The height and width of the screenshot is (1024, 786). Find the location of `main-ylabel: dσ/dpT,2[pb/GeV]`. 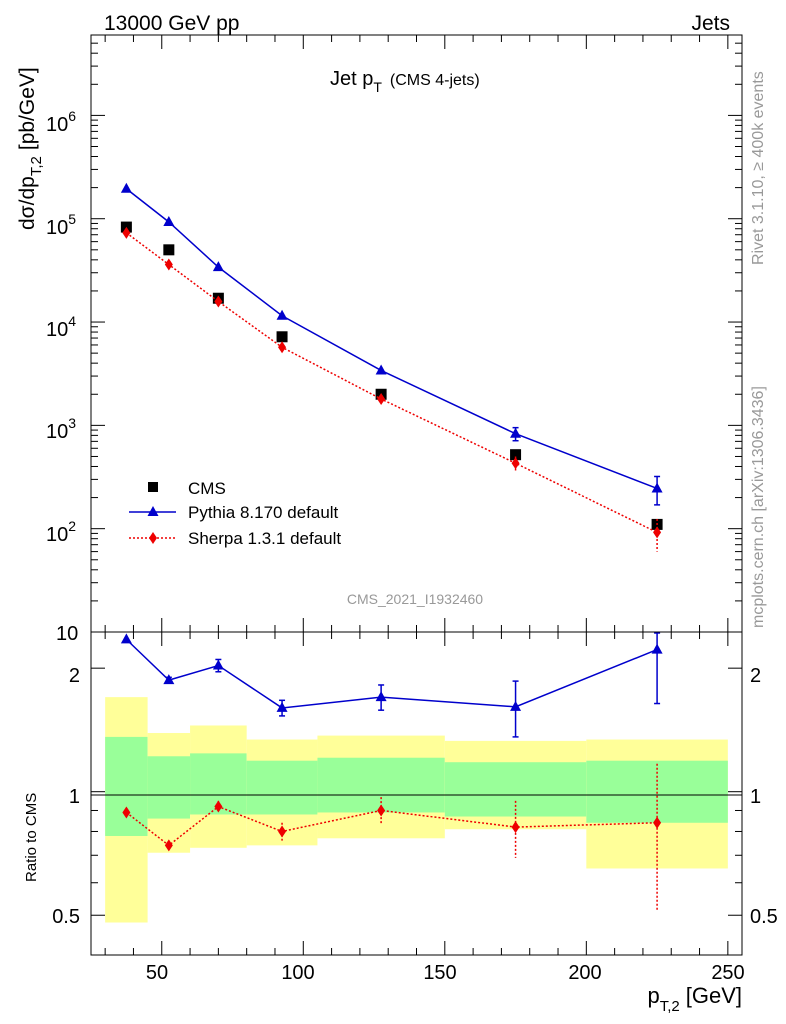

main-ylabel: dσ/dpT,2[pb/GeV] is located at coordinates (30, 148).